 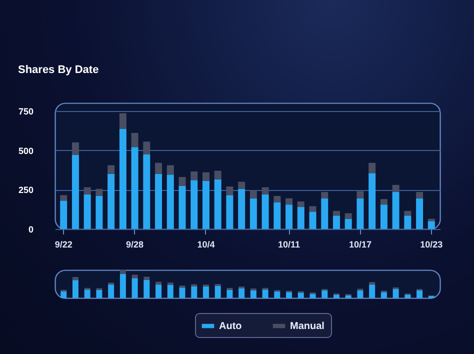 What do you see at coordinates (206, 245) in the screenshot?
I see `x-tick-label: 10/4` at bounding box center [206, 245].